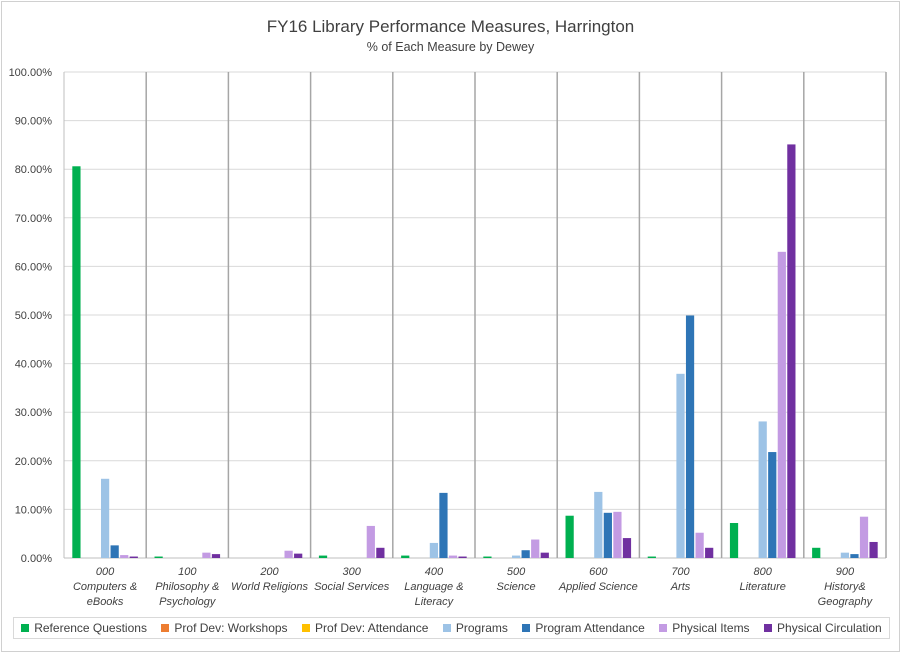 The height and width of the screenshot is (653, 901). I want to click on x-category-label: Psychology, so click(188, 602).